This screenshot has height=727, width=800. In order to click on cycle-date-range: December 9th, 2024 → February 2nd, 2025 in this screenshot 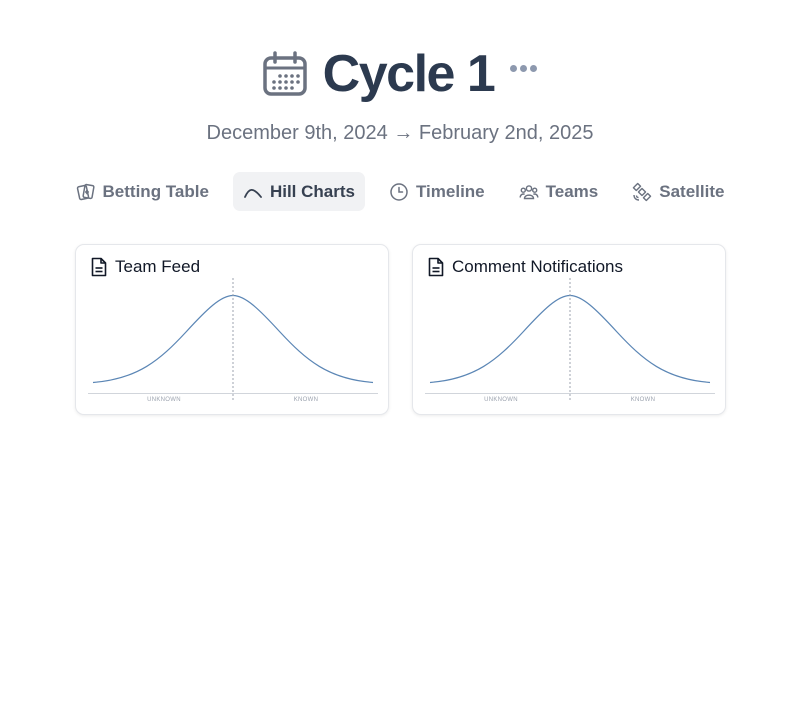, I will do `click(400, 133)`.